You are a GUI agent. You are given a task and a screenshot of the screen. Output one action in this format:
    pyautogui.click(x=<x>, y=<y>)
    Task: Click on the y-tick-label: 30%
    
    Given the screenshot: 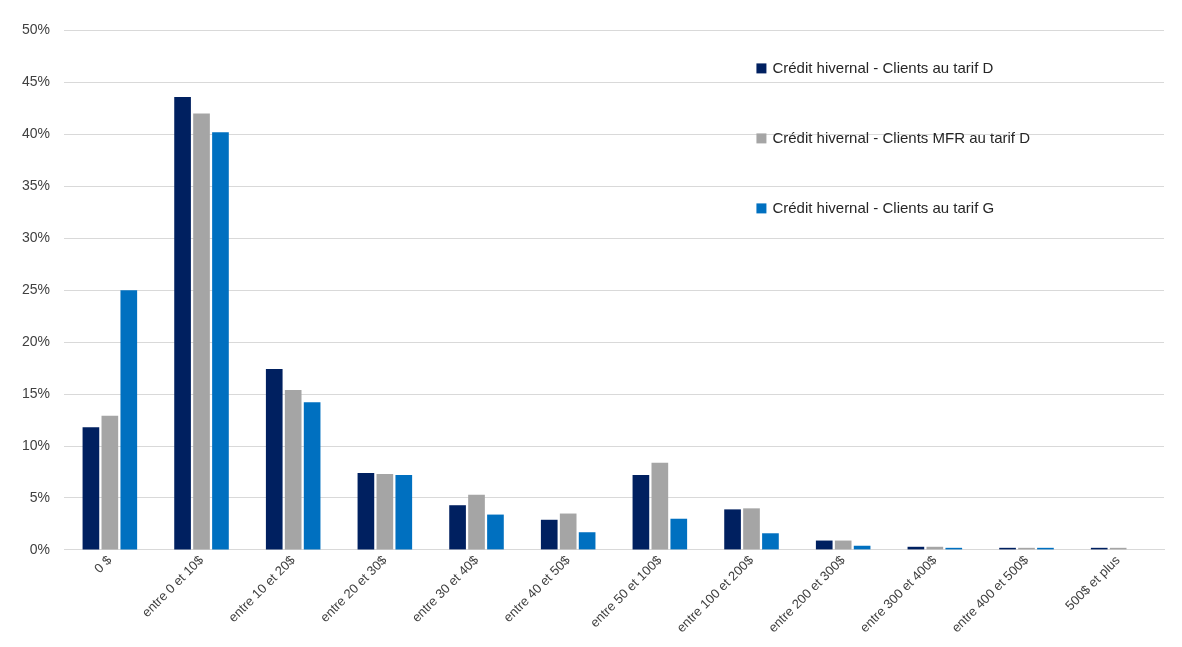 What is the action you would take?
    pyautogui.click(x=36, y=237)
    